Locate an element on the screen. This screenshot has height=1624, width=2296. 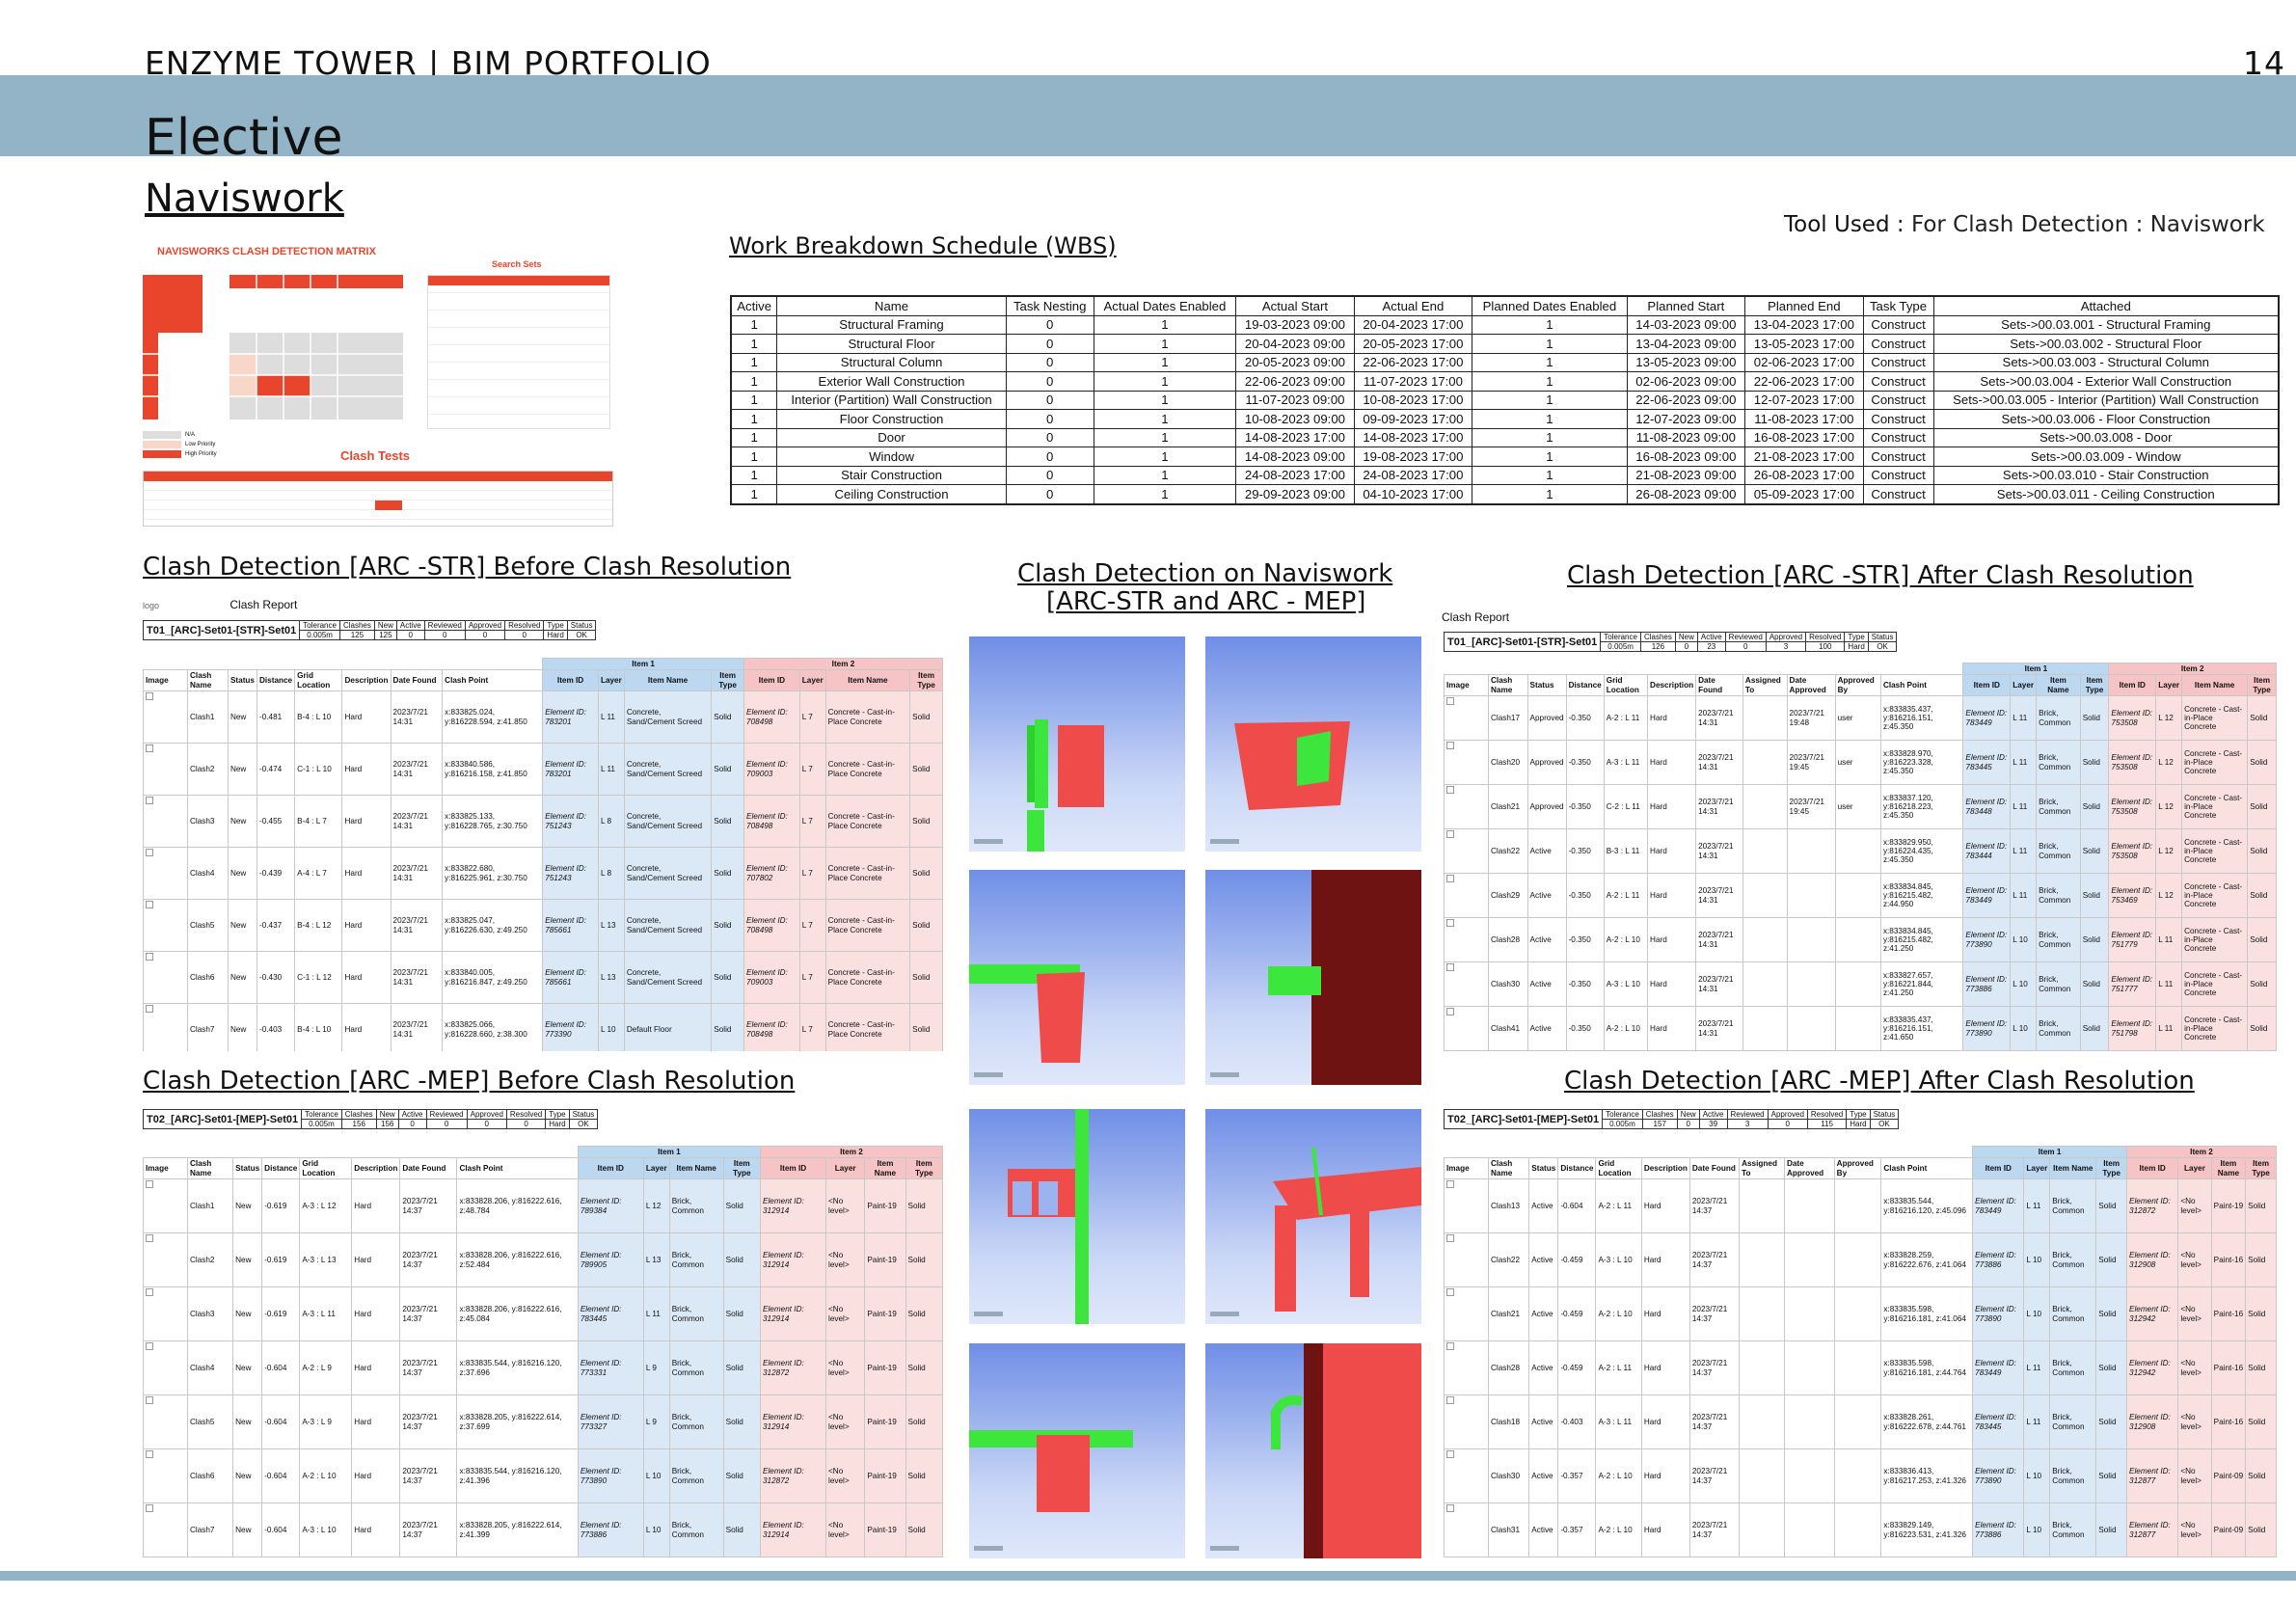
element-id: Element ID: 312877 is located at coordinates (2152, 1476).